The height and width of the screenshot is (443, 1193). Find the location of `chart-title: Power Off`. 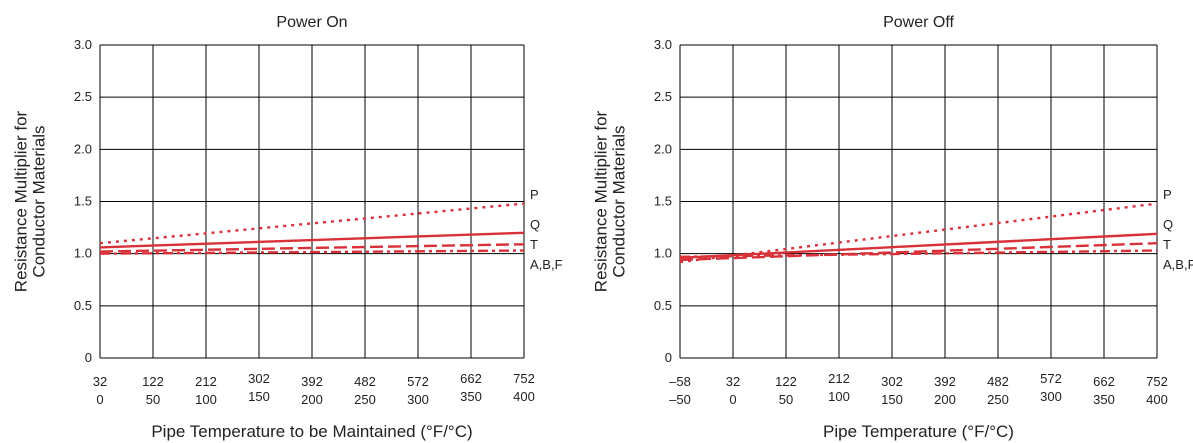

chart-title: Power Off is located at coordinates (918, 22).